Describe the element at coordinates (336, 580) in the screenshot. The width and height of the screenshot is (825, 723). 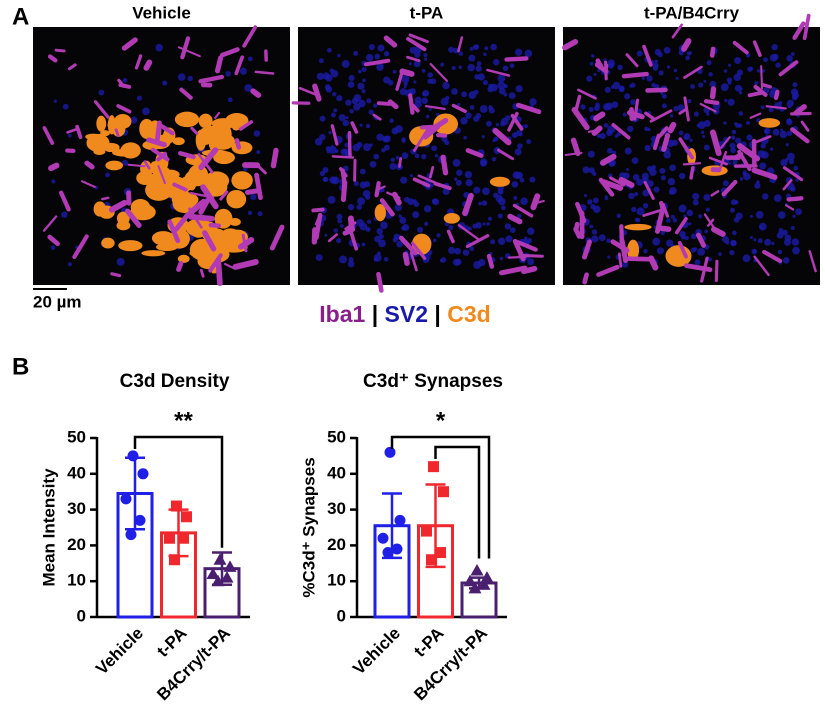
I see `y-tick-label: 10` at that location.